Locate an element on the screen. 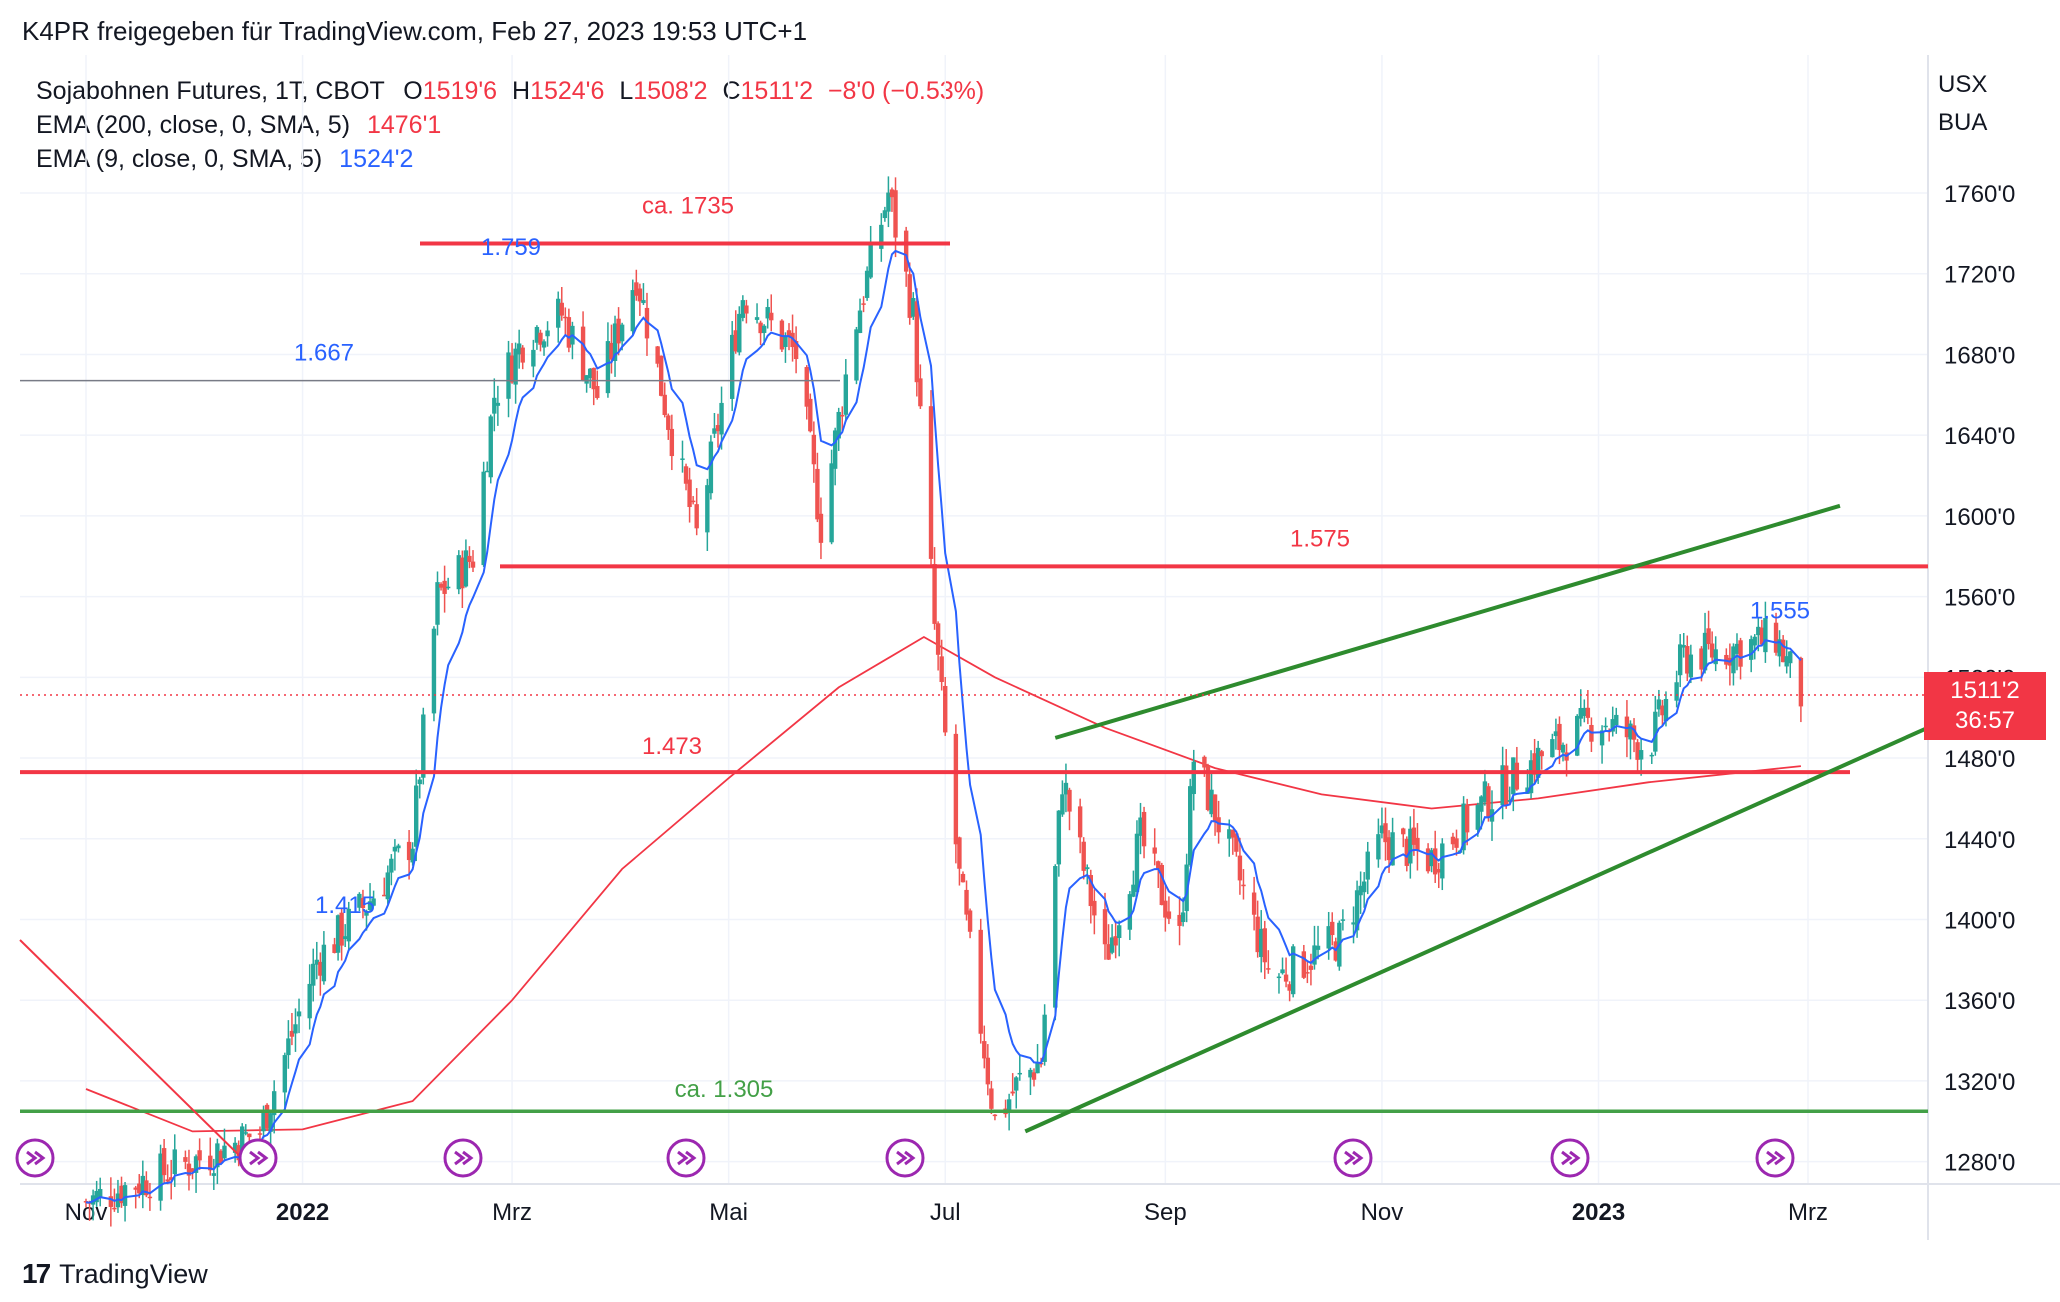 The width and height of the screenshot is (2060, 1302). label-1415: 1.415 is located at coordinates (345, 905).